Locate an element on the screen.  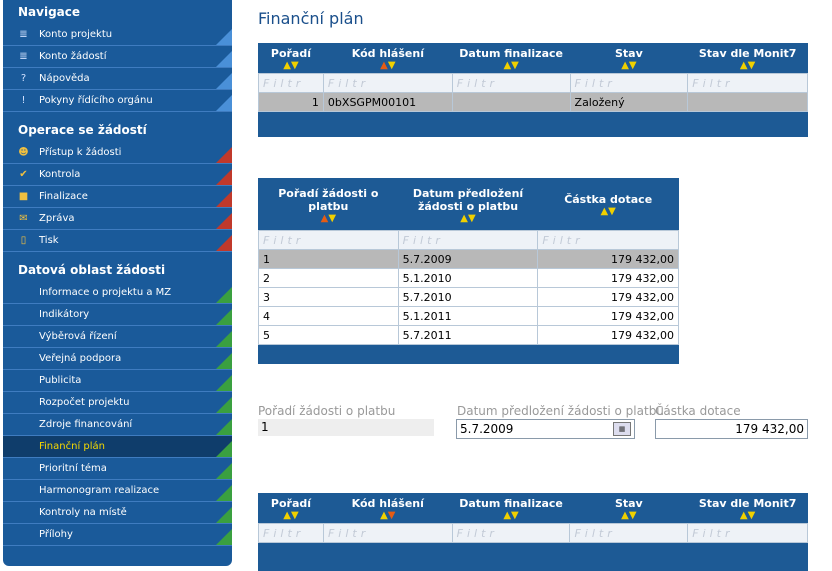
sidebar-item: Harmonogram realizace is located at coordinates (117, 491).